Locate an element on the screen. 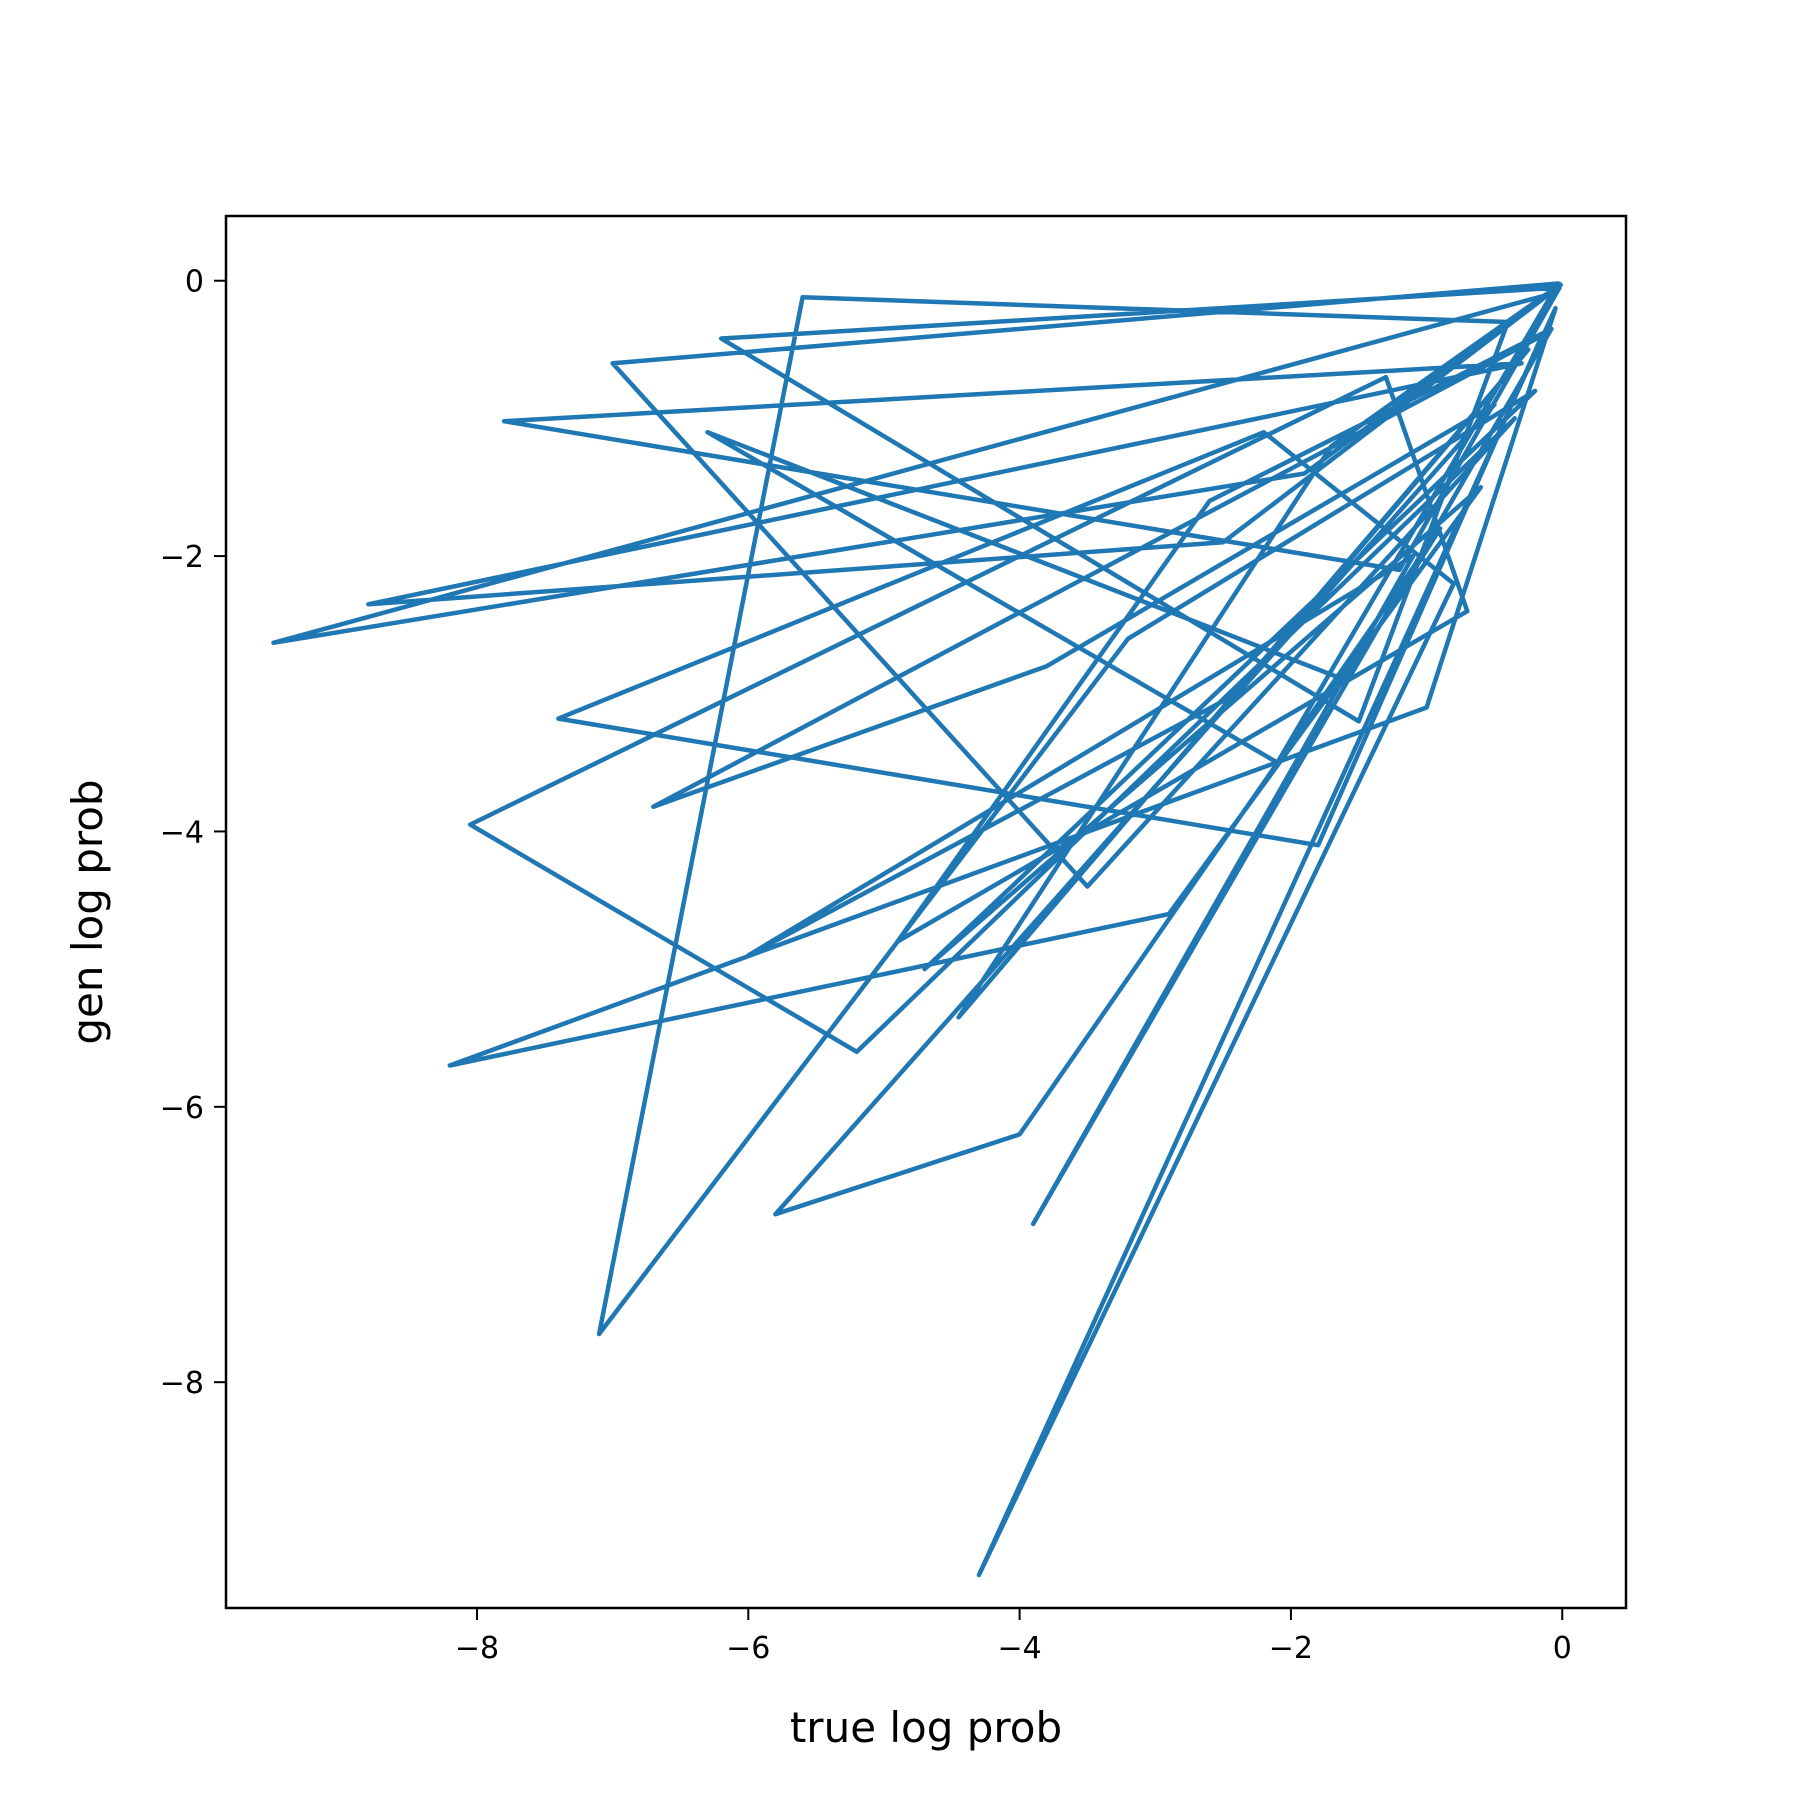 The width and height of the screenshot is (1800, 1800). x-tick-label: −2 is located at coordinates (1291, 1648).